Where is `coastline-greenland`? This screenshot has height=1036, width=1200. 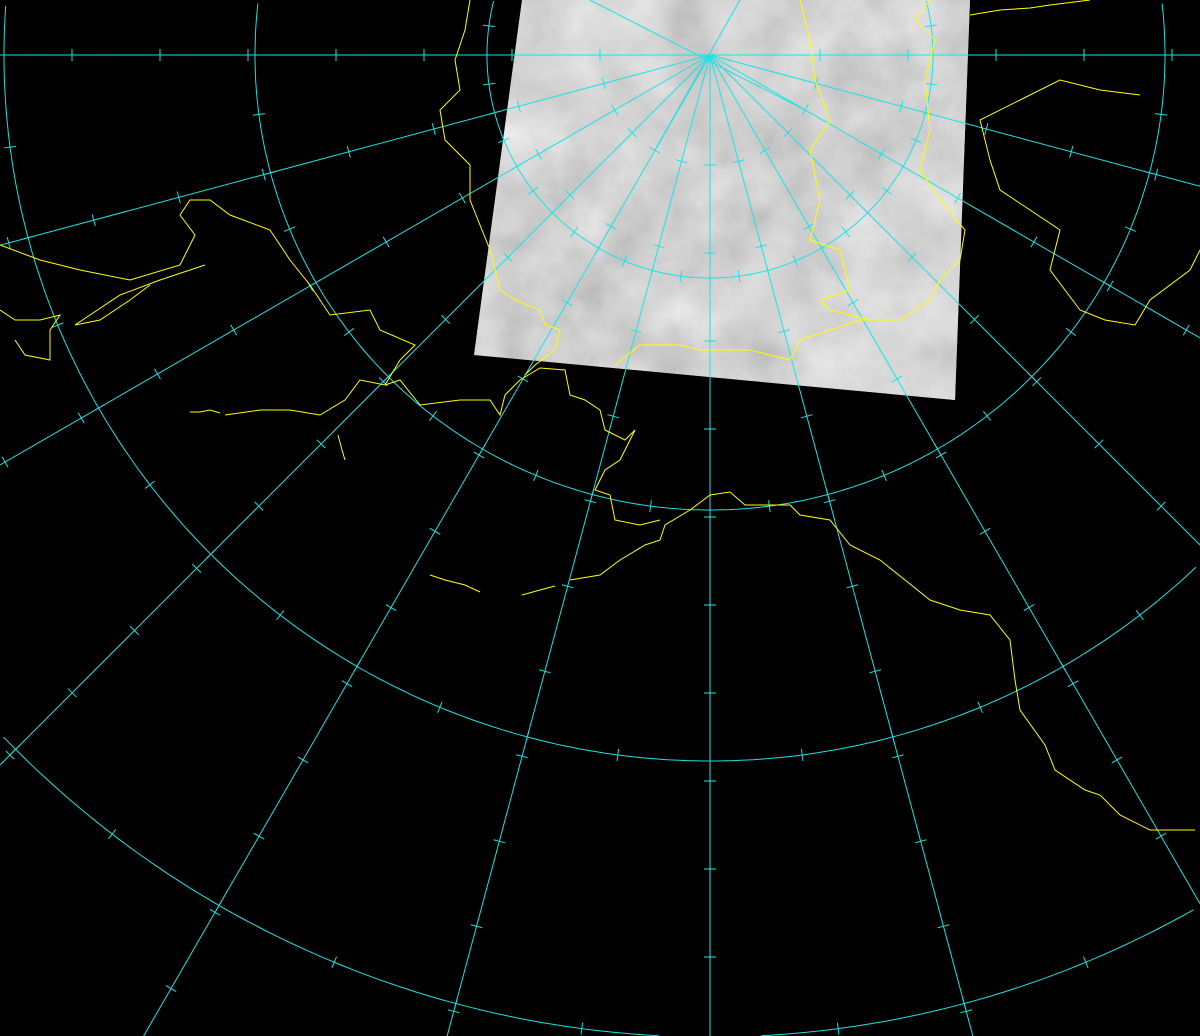
coastline-greenland is located at coordinates (882, 160).